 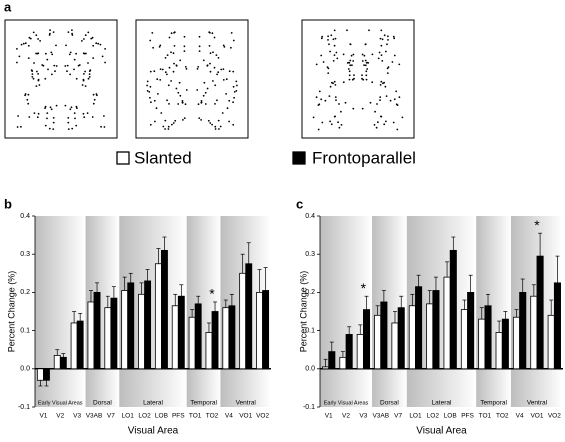 What do you see at coordinates (192, 79) in the screenshot?
I see `stimulus-frame` at bounding box center [192, 79].